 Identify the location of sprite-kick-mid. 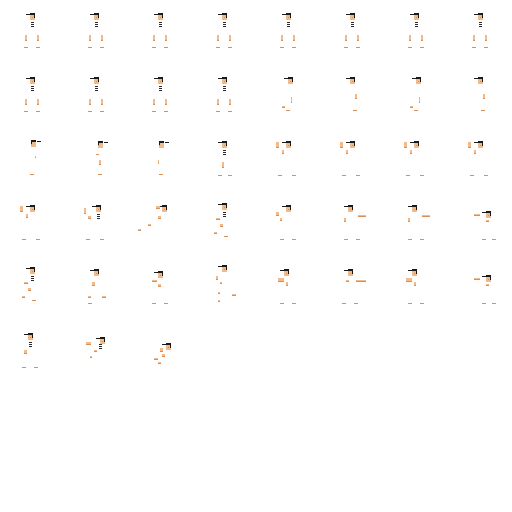
(163, 158).